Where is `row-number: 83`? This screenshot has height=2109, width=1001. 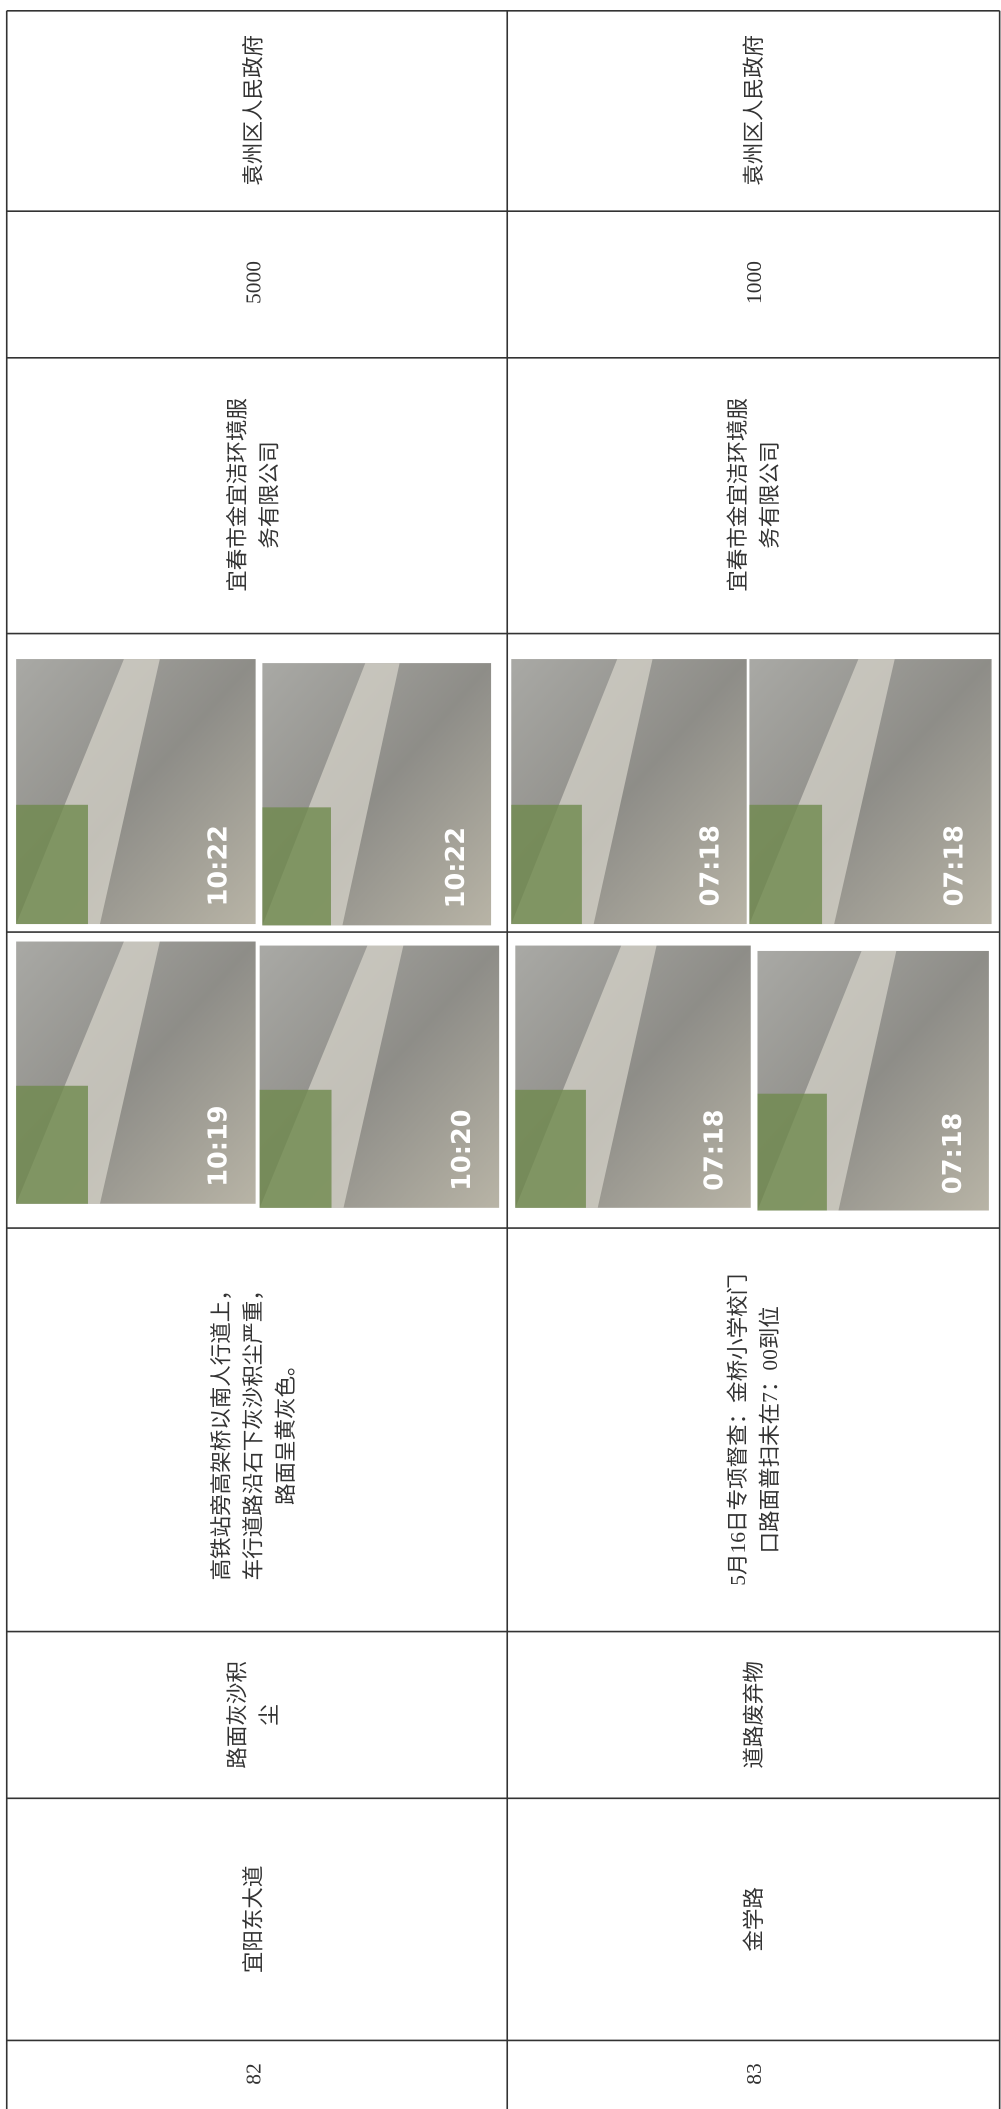
row-number: 83 is located at coordinates (754, 2074).